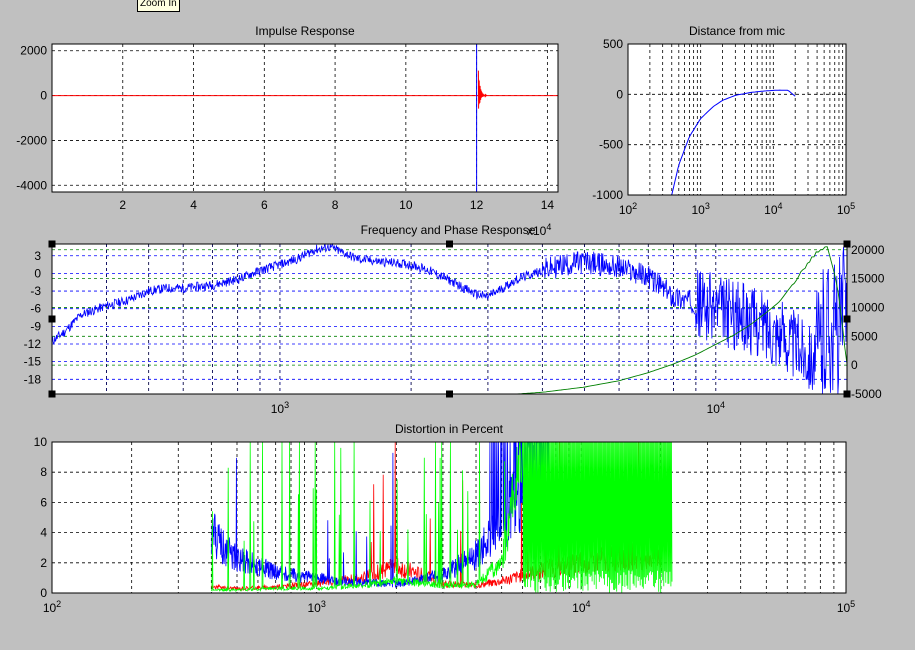 The width and height of the screenshot is (915, 650). I want to click on y-tick-label: -500, so click(611, 145).